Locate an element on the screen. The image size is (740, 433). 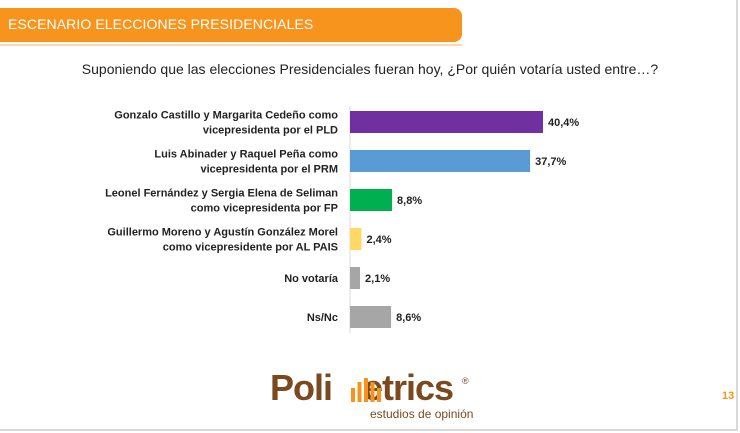
category-label-1-line-0: Luis Abinader y Raquel Peña como is located at coordinates (246, 155).